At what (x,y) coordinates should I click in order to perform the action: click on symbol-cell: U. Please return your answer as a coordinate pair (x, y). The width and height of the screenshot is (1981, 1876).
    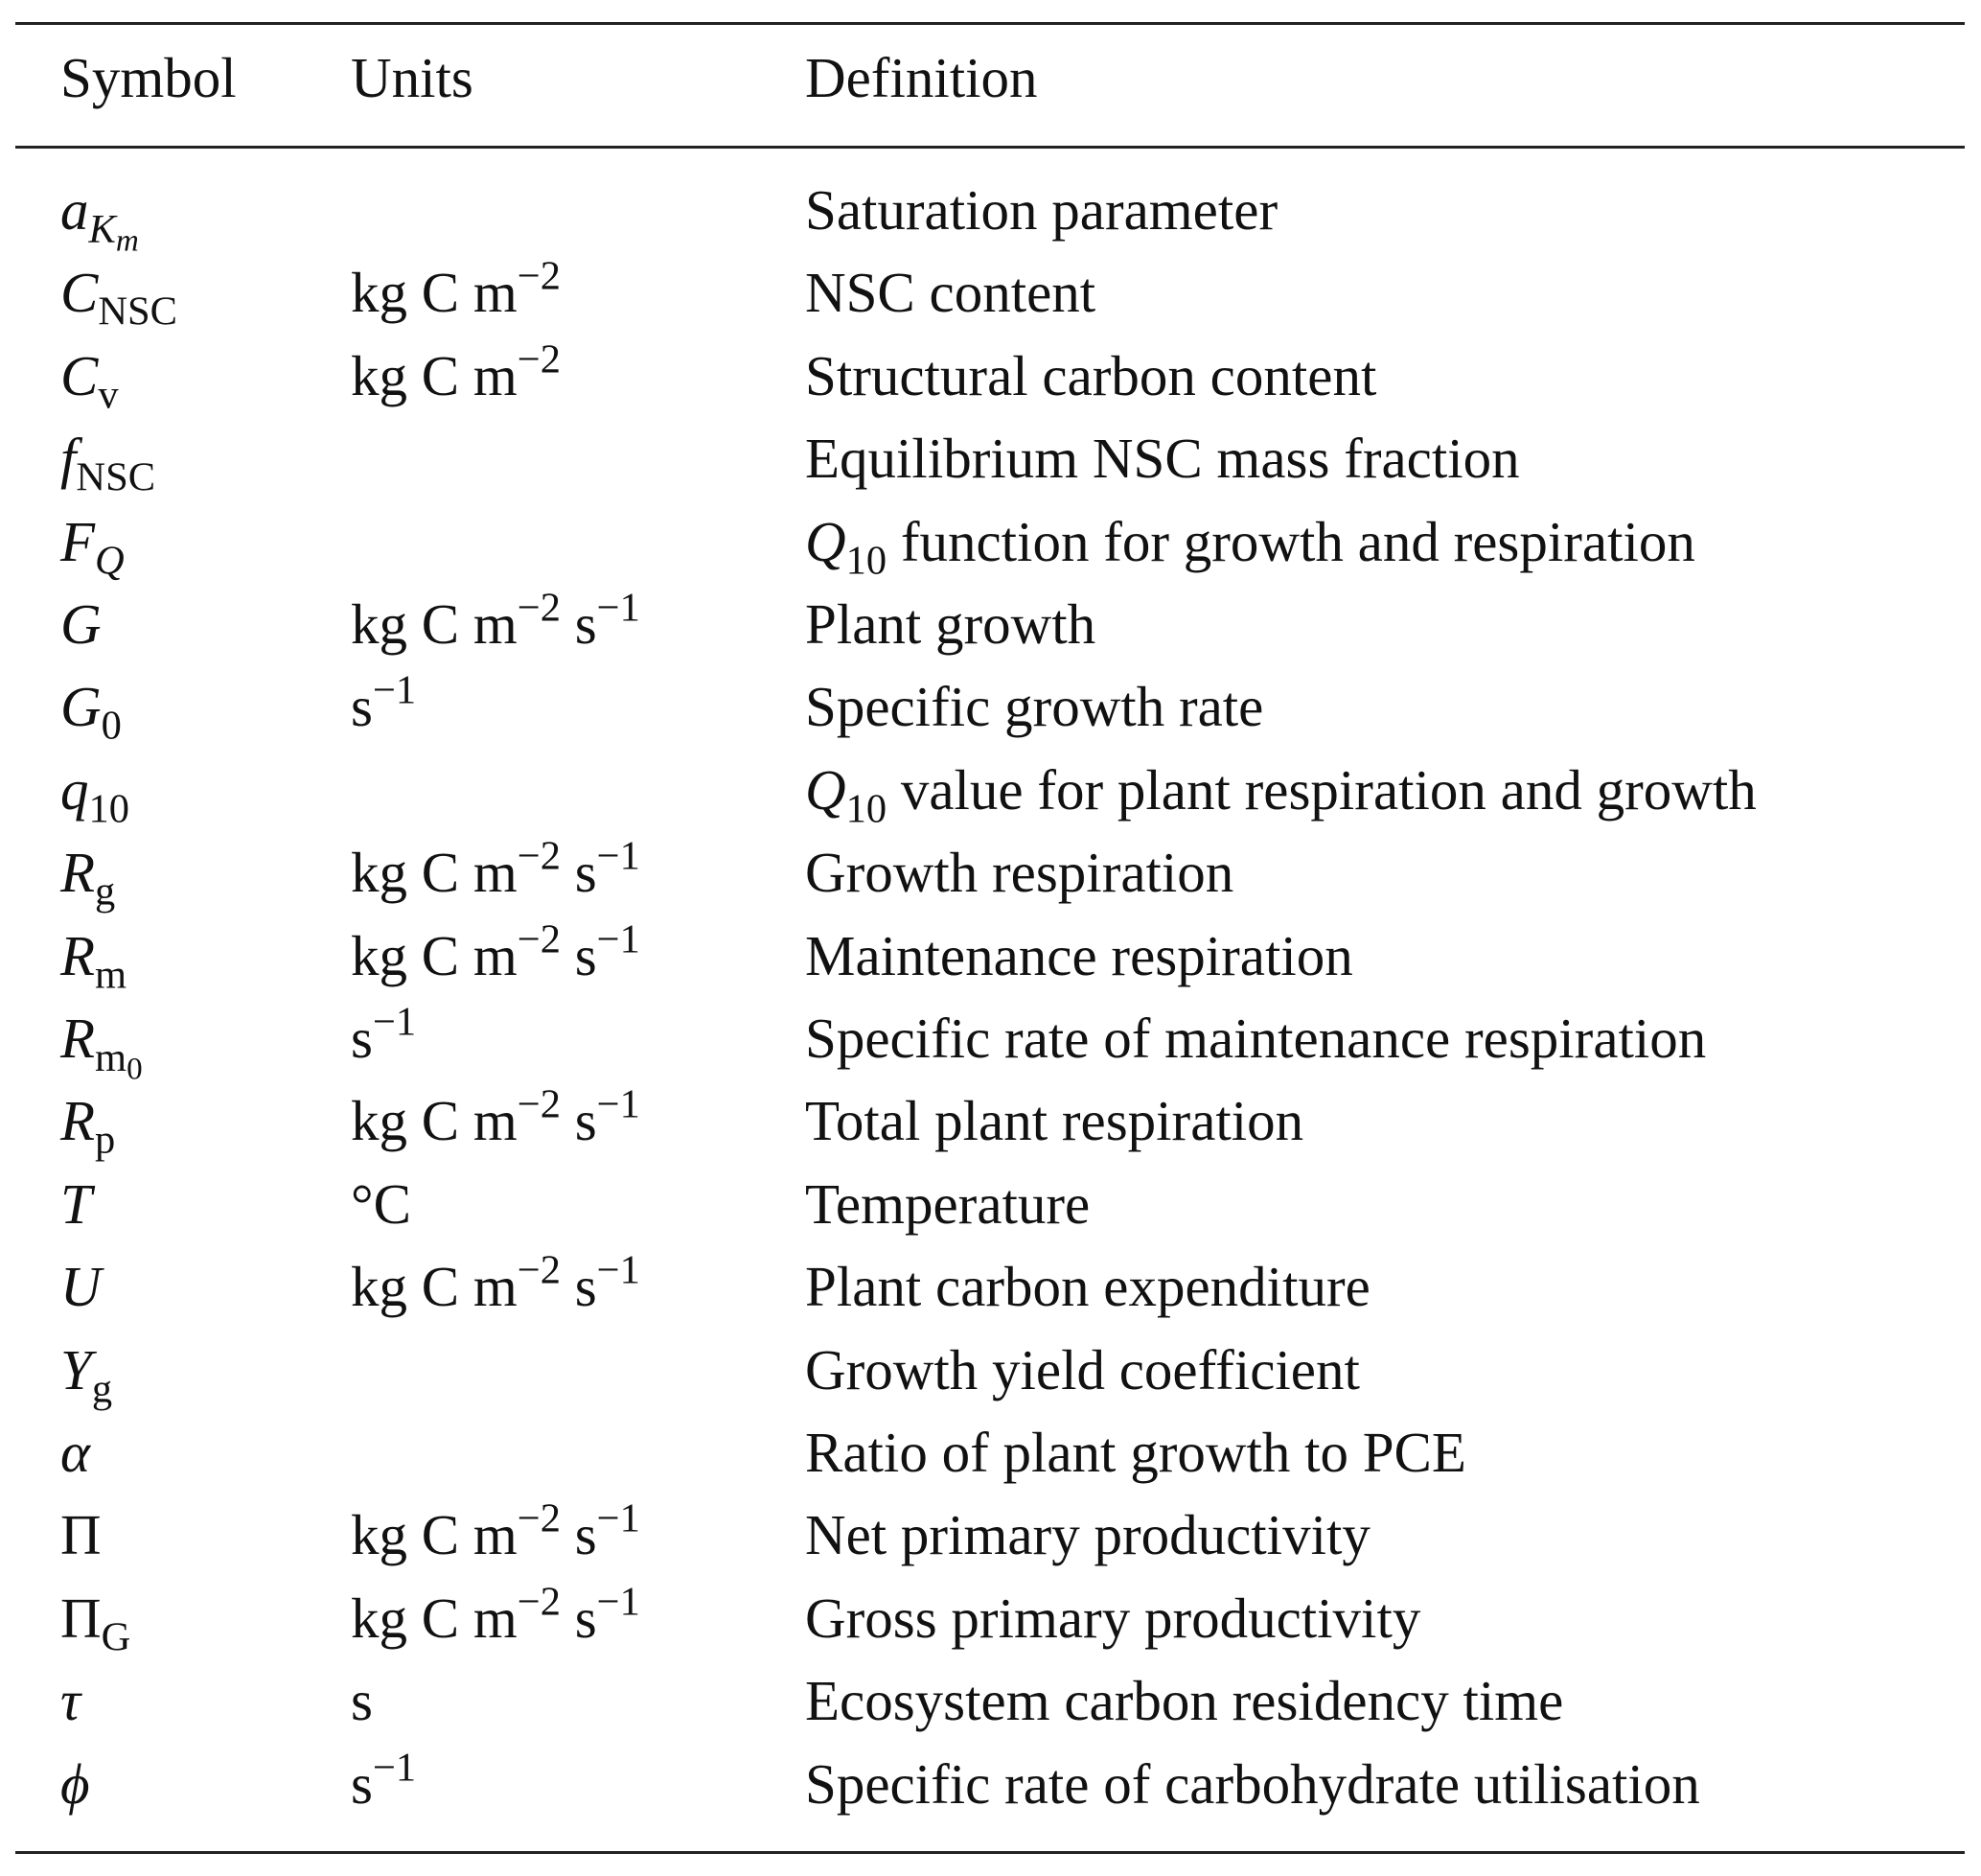
    Looking at the image, I should click on (81, 1286).